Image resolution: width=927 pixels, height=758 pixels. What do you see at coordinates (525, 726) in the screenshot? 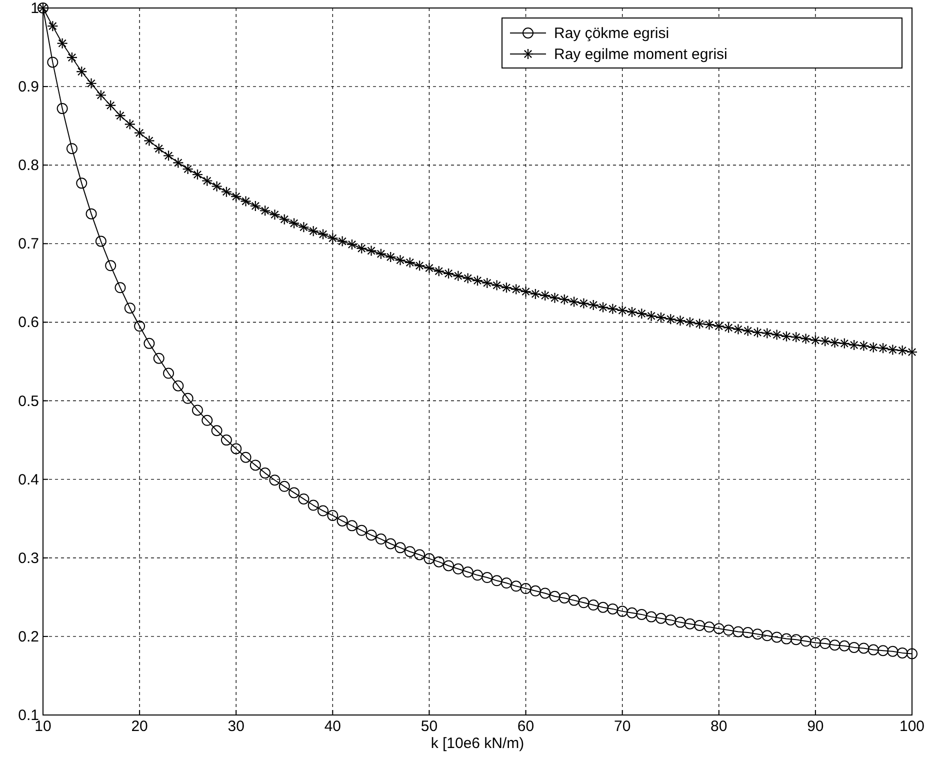
I see `x-tick-label: 60` at bounding box center [525, 726].